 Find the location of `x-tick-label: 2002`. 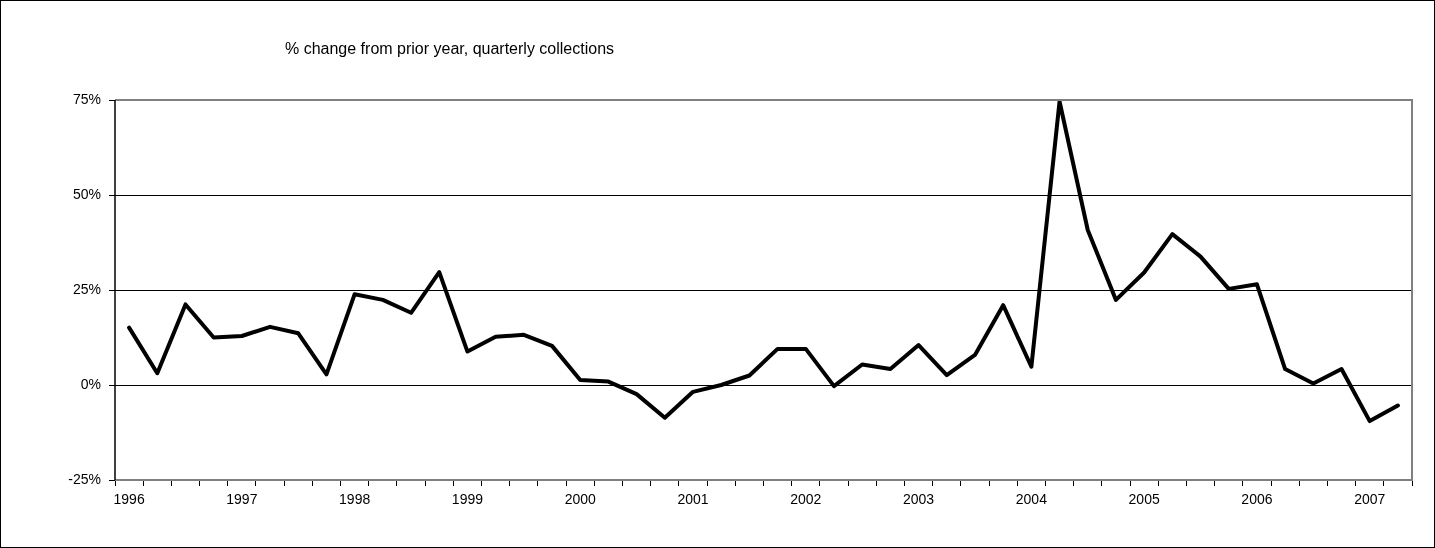

x-tick-label: 2002 is located at coordinates (806, 499).